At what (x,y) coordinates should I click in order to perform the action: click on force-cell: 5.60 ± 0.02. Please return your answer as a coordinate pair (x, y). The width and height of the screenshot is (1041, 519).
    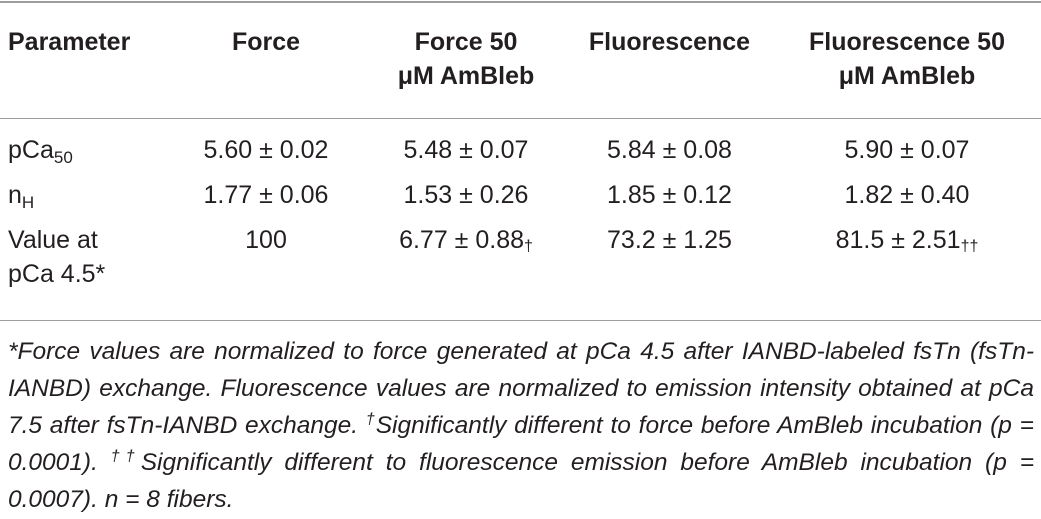
    Looking at the image, I should click on (266, 150).